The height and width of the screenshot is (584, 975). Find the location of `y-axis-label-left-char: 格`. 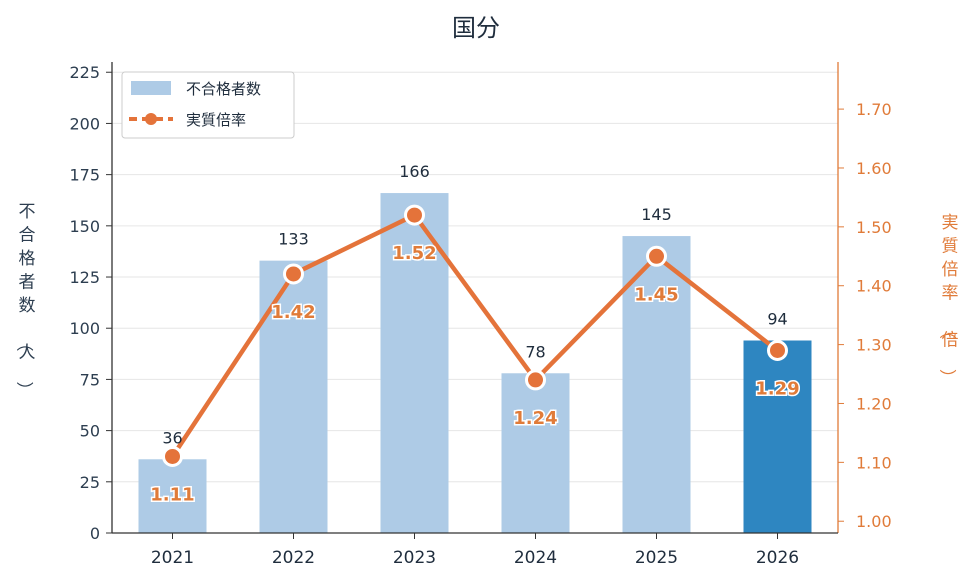

y-axis-label-left-char: 格 is located at coordinates (27, 259).